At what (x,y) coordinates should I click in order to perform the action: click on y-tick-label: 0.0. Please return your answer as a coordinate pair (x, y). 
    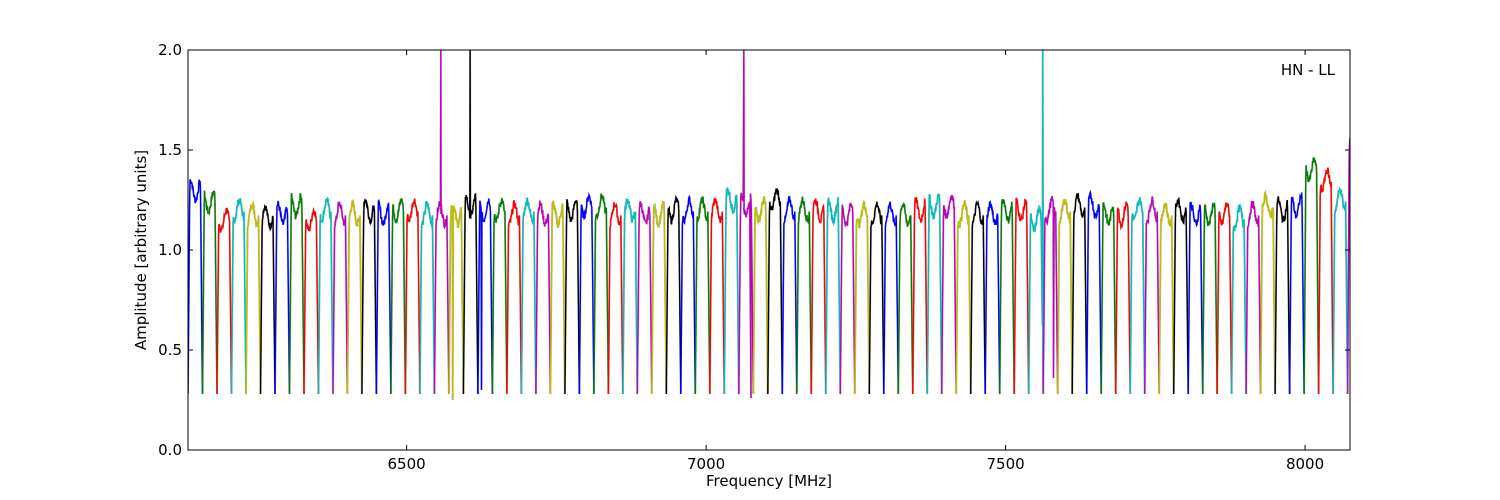
    Looking at the image, I should click on (170, 450).